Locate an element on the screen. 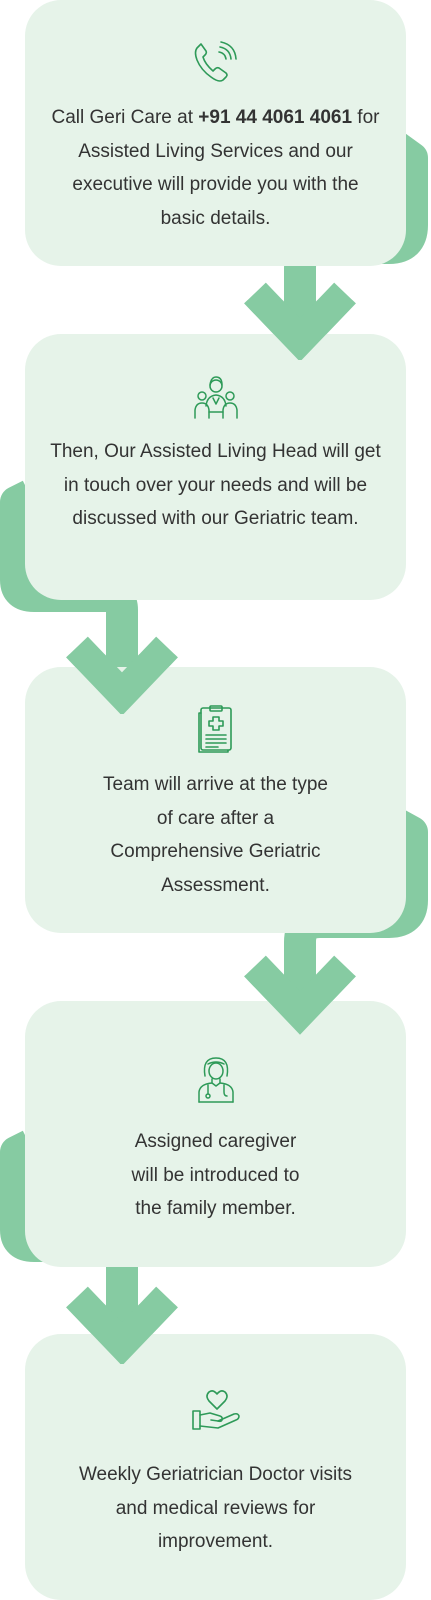 The image size is (431, 1600). caregiver-icon is located at coordinates (216, 1081).